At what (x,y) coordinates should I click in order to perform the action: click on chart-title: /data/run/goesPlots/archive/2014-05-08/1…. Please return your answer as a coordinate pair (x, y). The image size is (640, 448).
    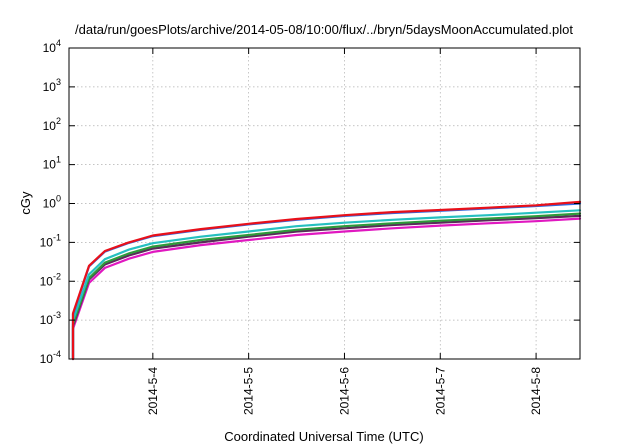
    Looking at the image, I should click on (324, 29).